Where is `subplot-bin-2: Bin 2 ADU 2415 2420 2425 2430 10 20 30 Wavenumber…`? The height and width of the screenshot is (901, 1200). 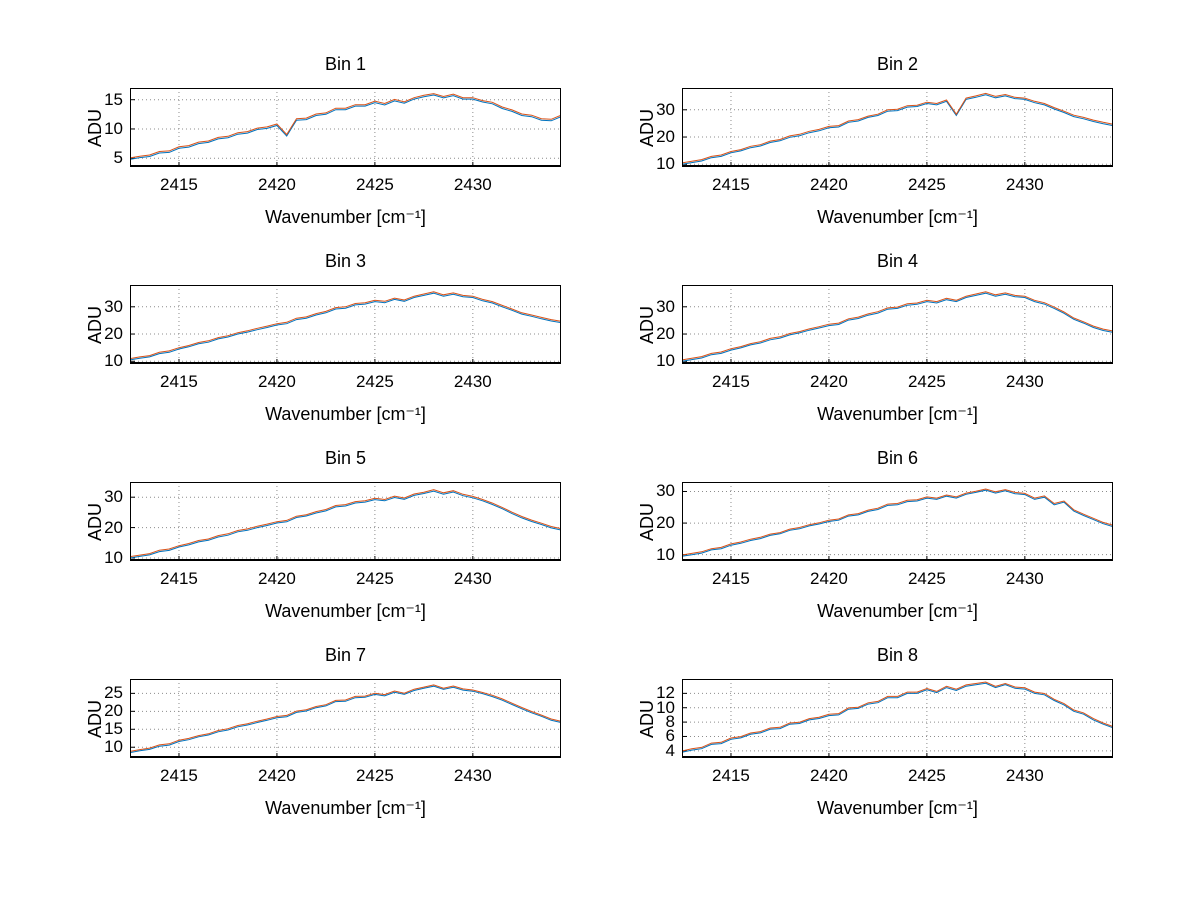
subplot-bin-2: Bin 2 ADU 2415 2420 2425 2430 10 20 30 Wavenumber… is located at coordinates (846, 147).